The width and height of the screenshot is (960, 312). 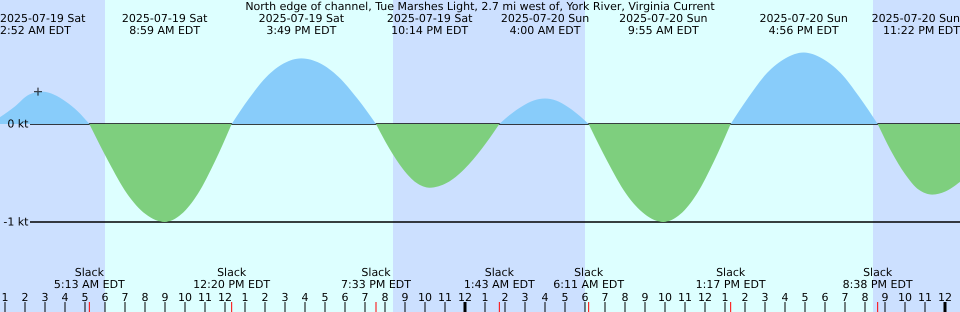 I want to click on annotation: Slack 12:20 PM EDT, so click(x=231, y=278).